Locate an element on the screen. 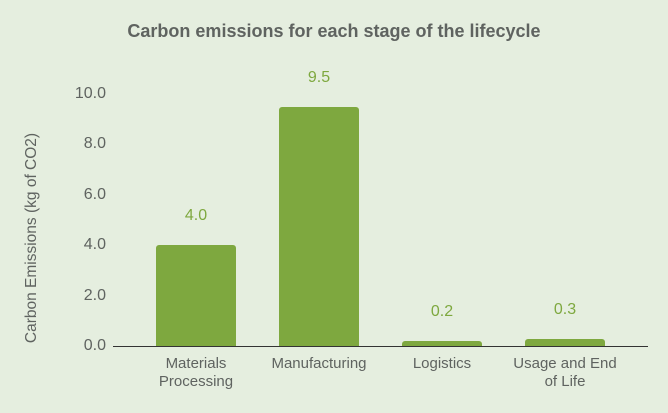  x-tick-label: Logistics is located at coordinates (442, 363).